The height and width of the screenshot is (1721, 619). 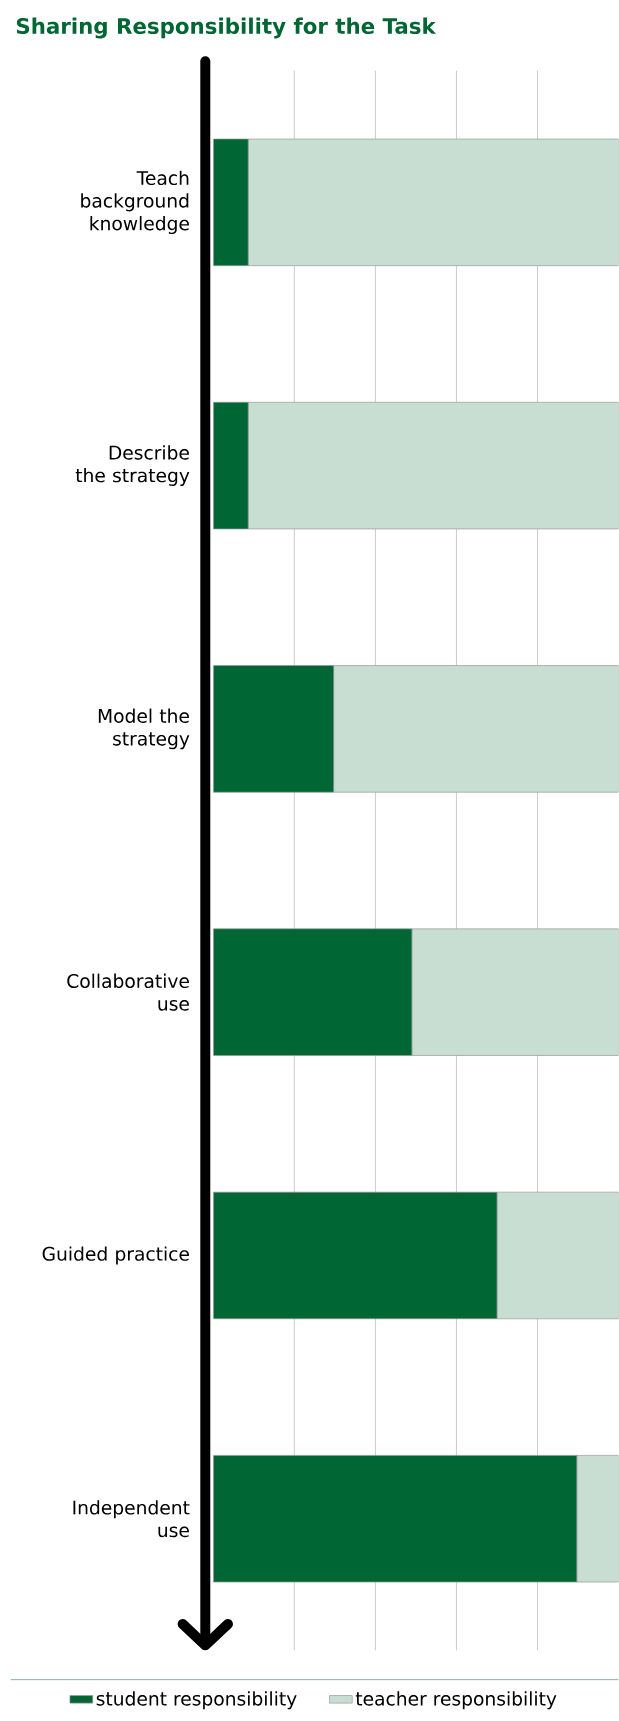 I want to click on y-tick-label: Teach background knowledge, so click(x=135, y=202).